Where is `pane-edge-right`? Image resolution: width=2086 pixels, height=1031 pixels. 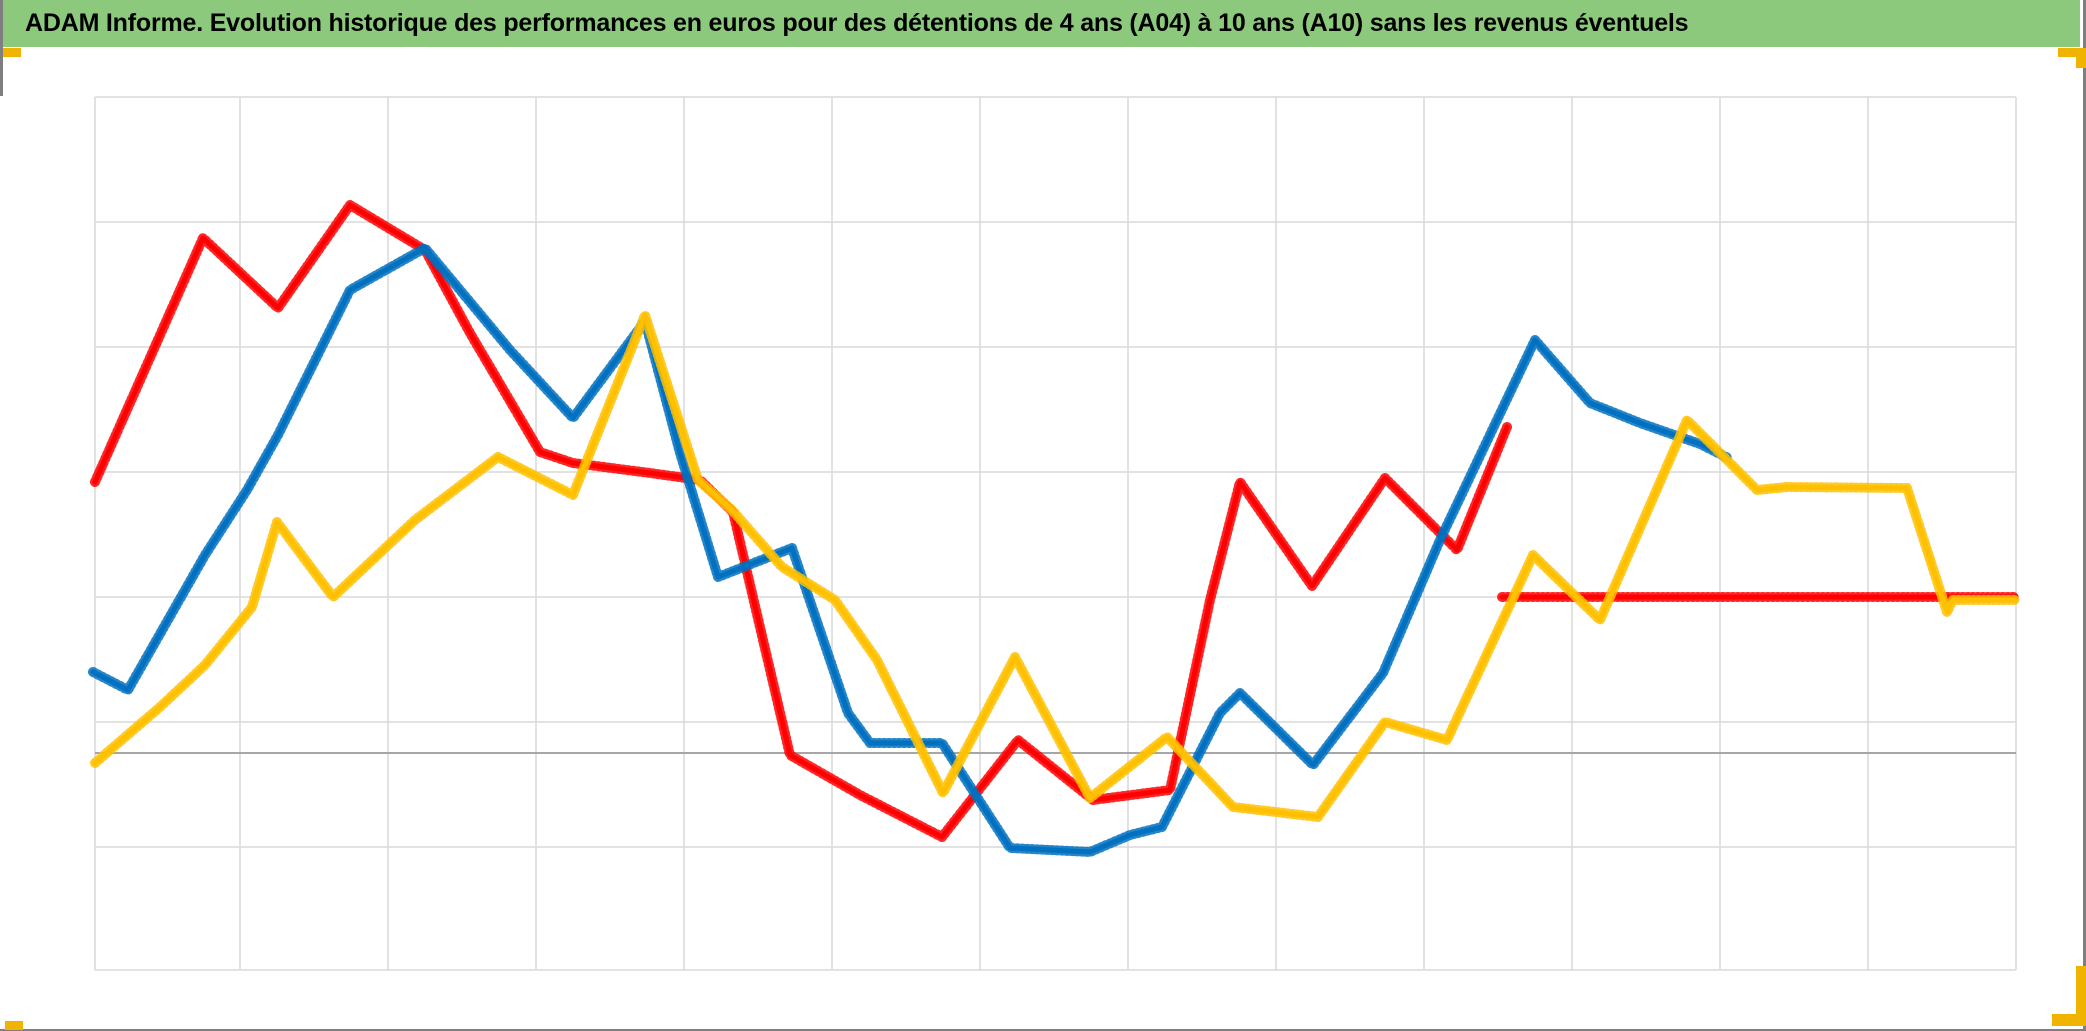 pane-edge-right is located at coordinates (2084, 515).